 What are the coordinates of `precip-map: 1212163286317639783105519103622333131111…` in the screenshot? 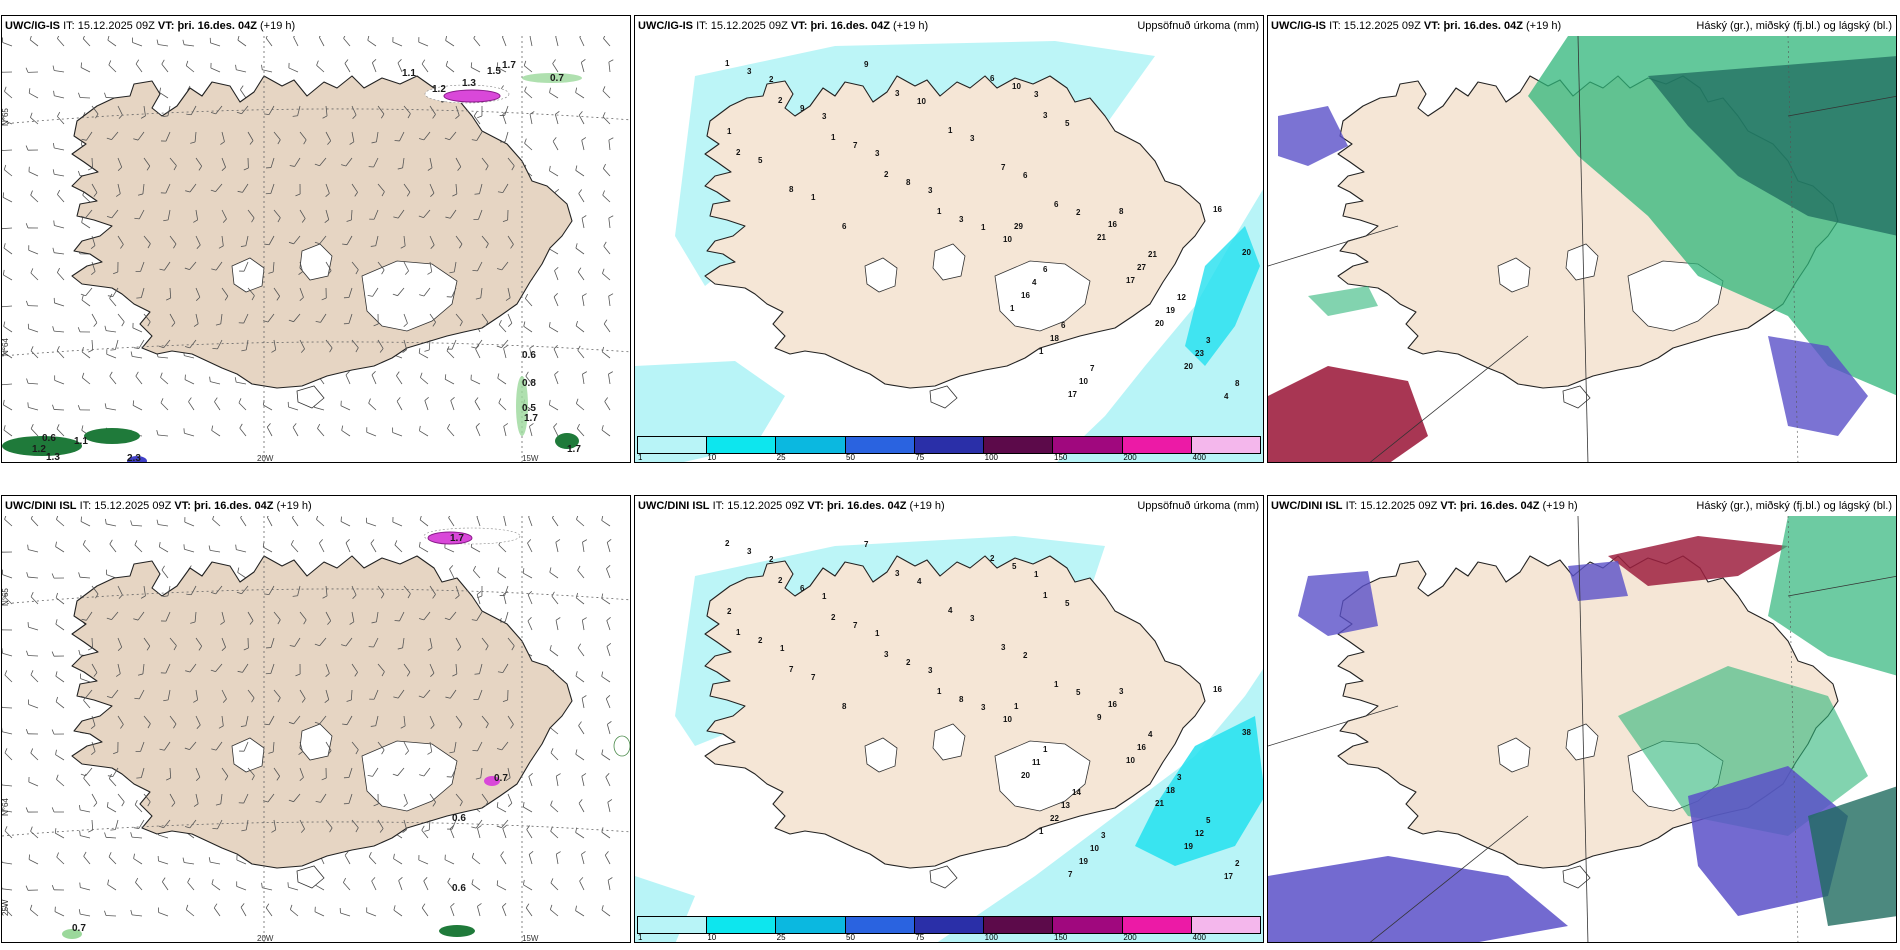 It's located at (949, 251).